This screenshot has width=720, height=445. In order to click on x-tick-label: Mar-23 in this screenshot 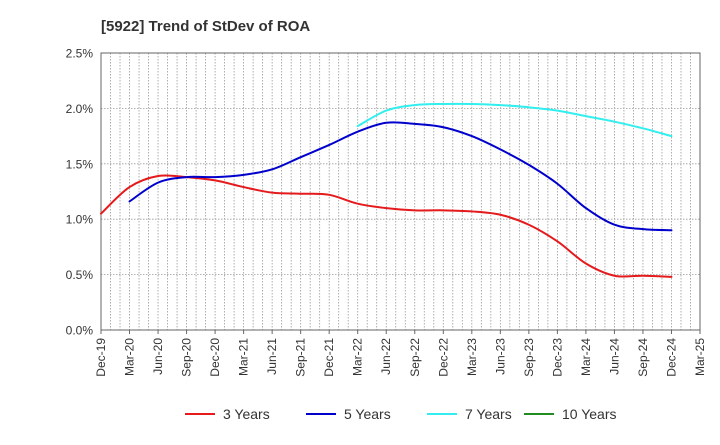, I will do `click(472, 357)`.